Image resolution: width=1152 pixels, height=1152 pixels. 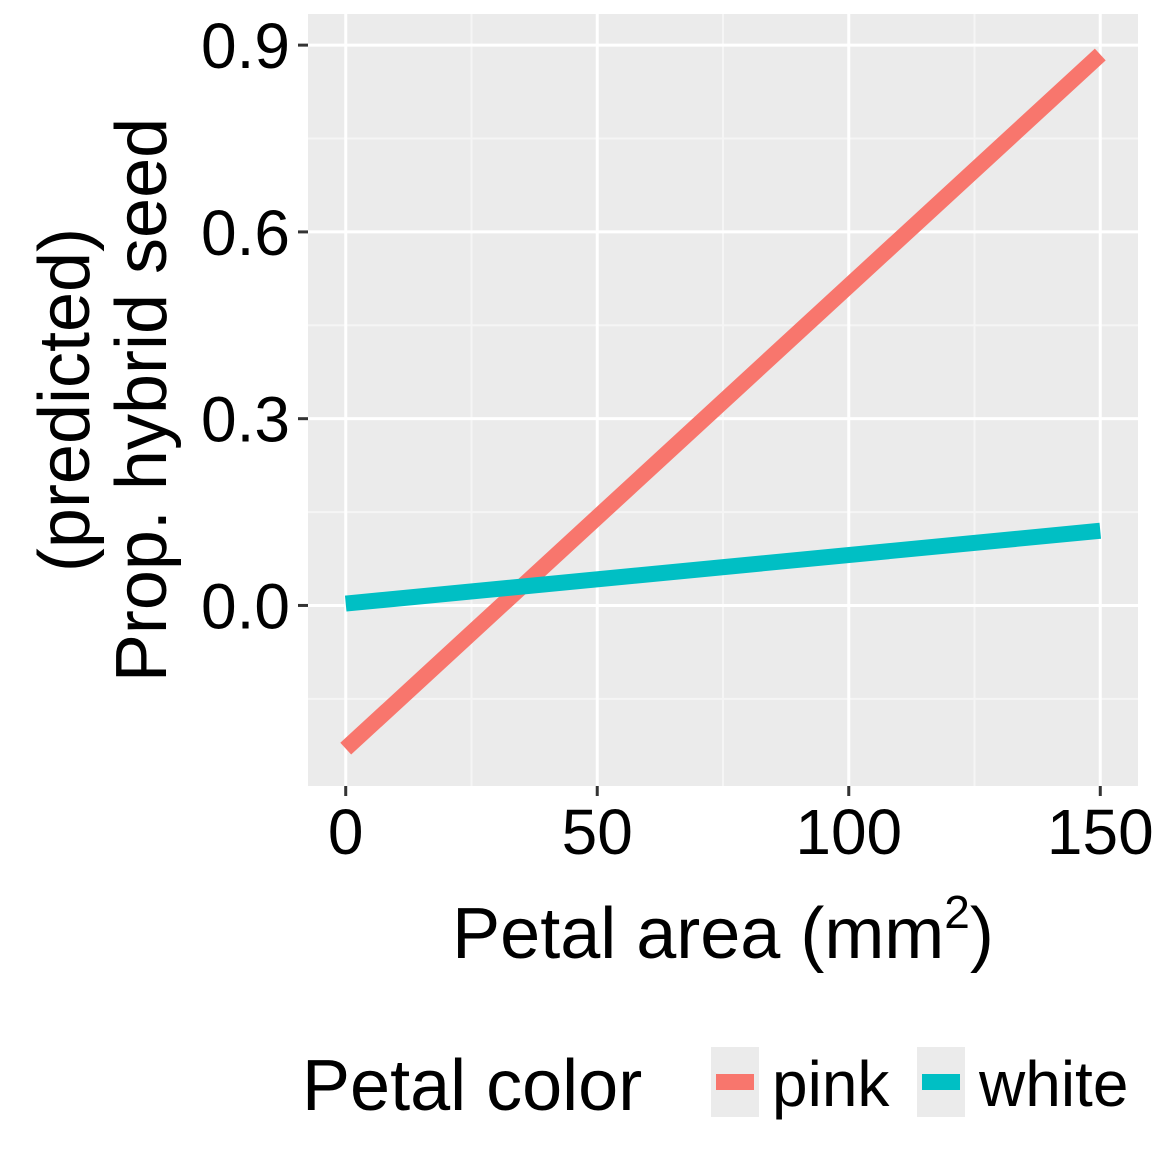 I want to click on y-tick-label-2: 0.6, so click(x=245, y=233).